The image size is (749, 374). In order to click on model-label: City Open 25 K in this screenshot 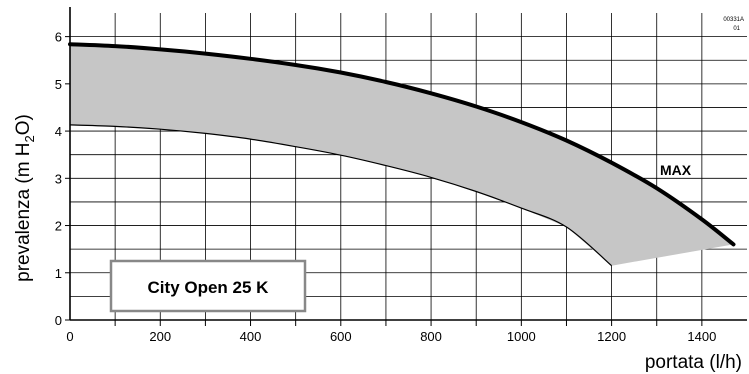, I will do `click(209, 287)`.